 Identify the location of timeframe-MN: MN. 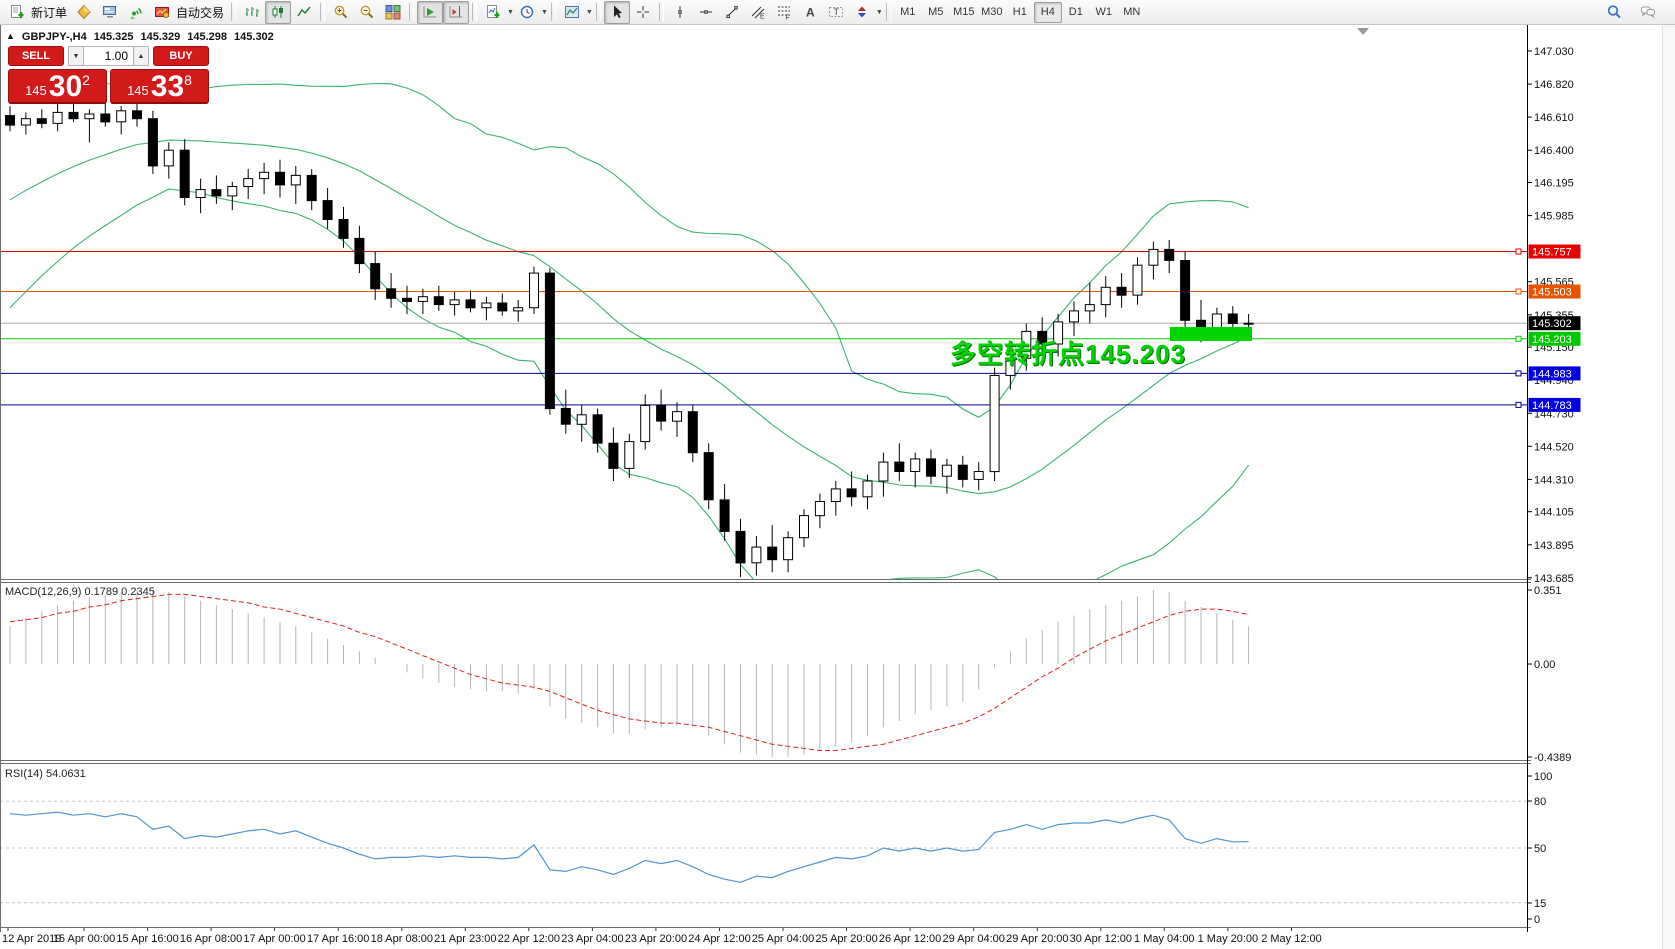
(1132, 12).